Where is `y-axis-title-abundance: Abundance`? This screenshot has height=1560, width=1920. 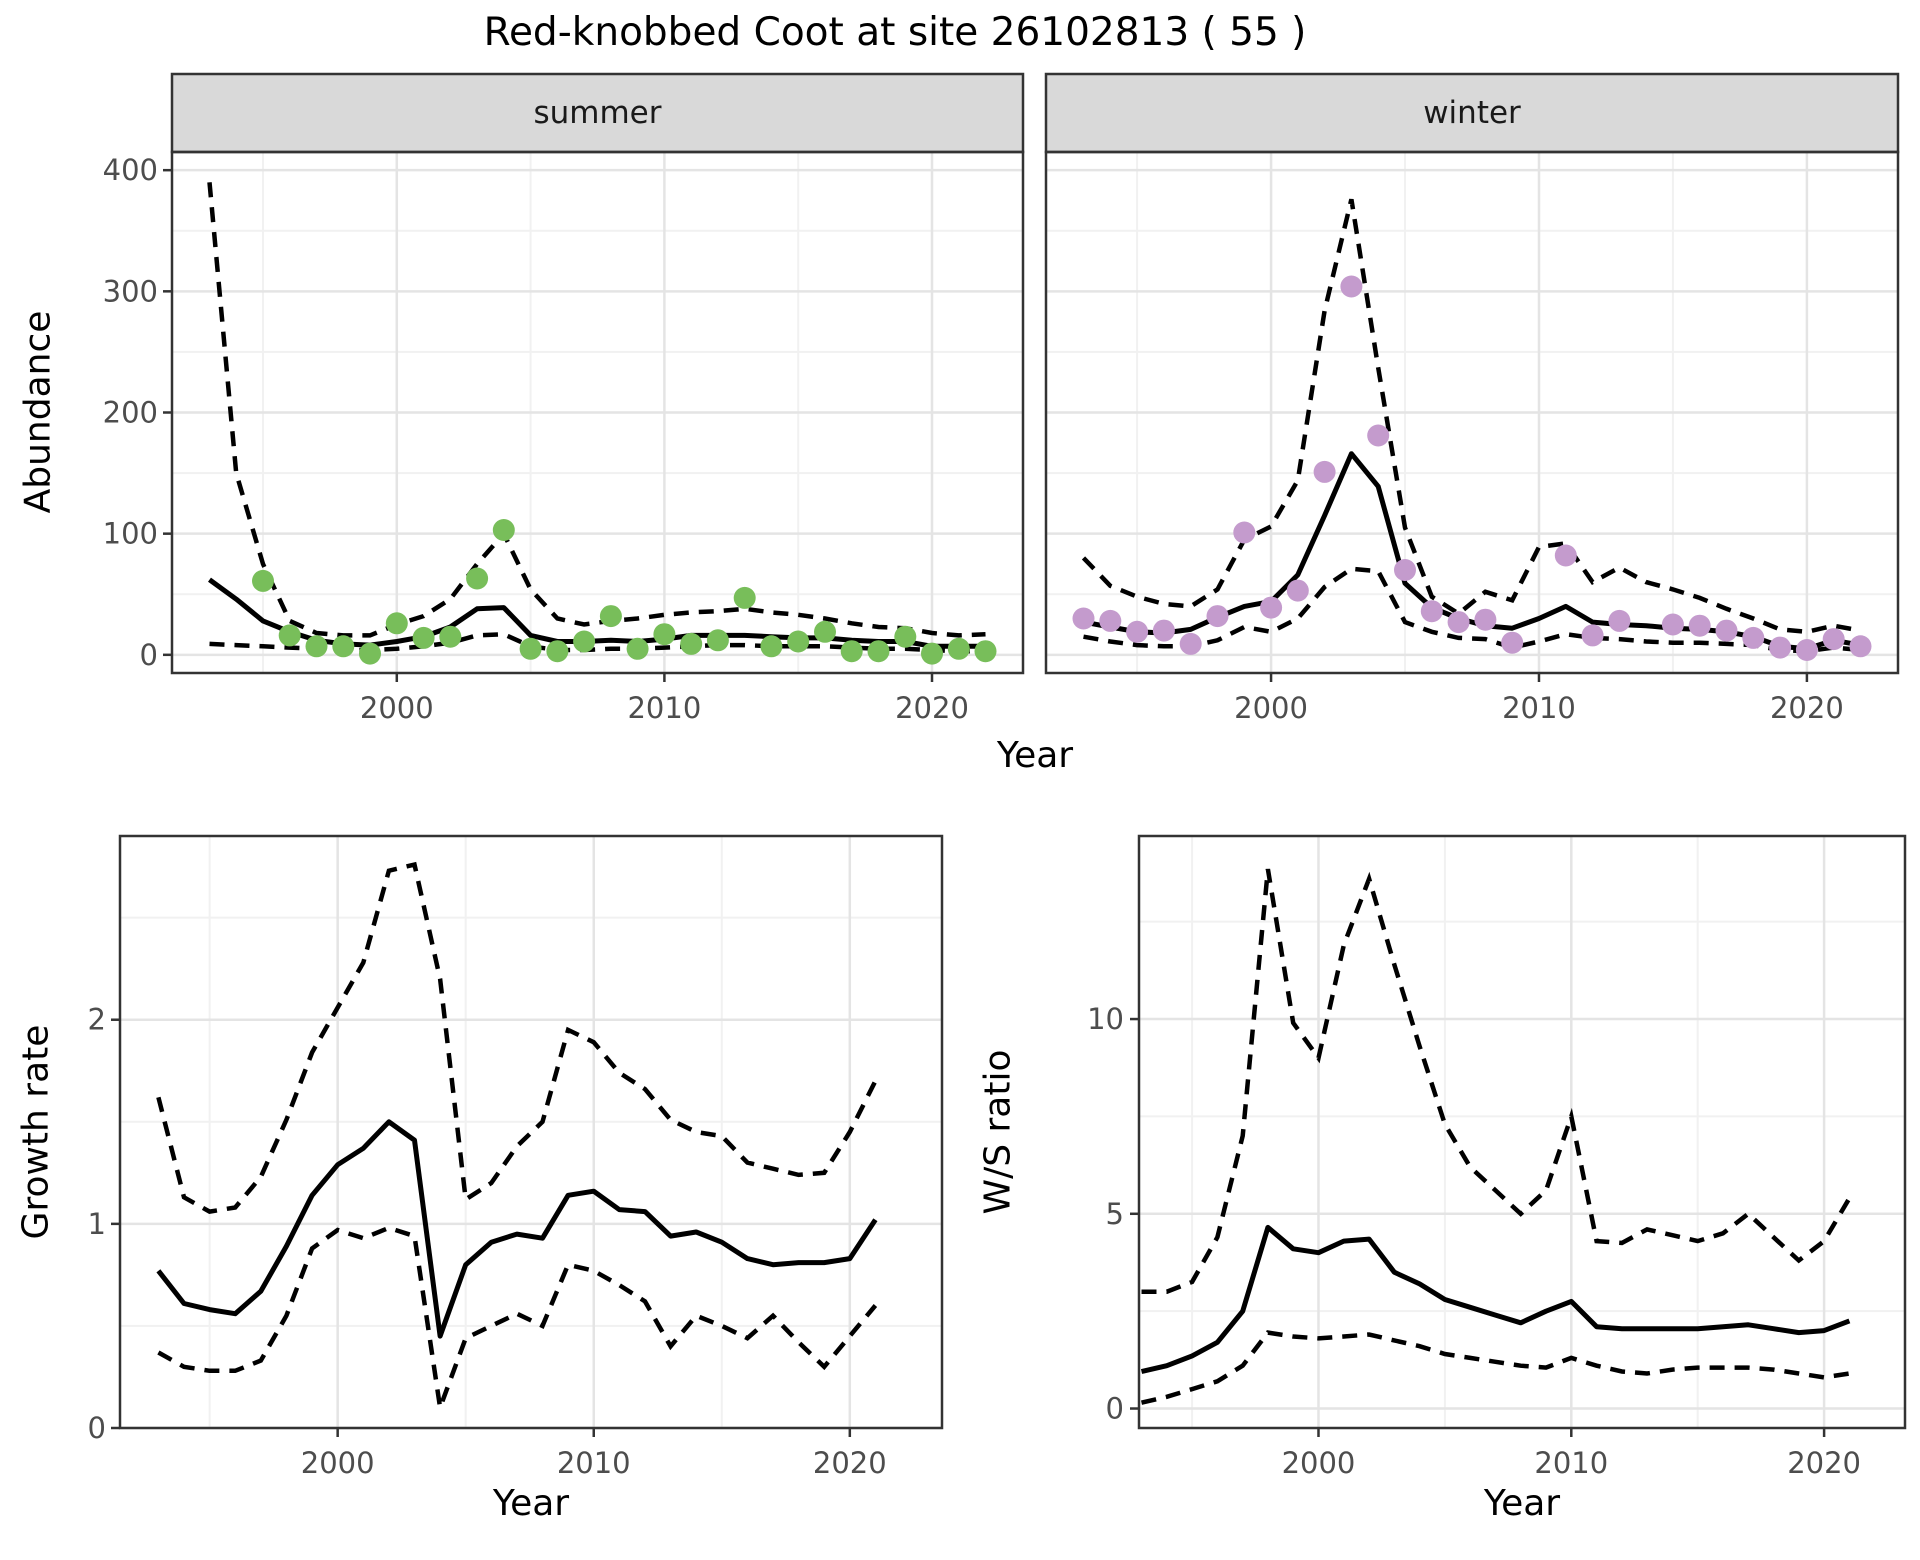
y-axis-title-abundance: Abundance is located at coordinates (38, 412).